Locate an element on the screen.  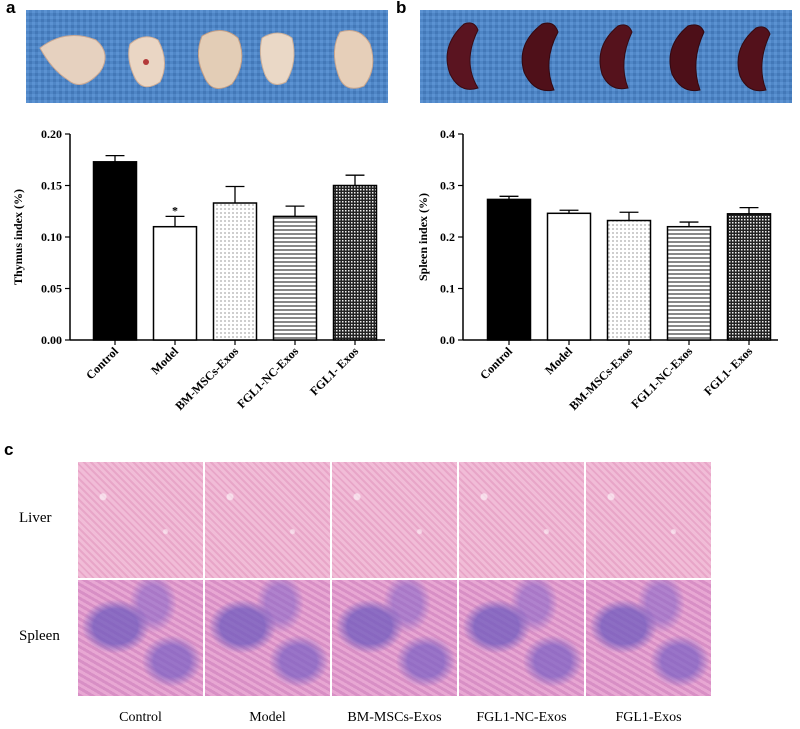
spleen-photo is located at coordinates (606, 56).